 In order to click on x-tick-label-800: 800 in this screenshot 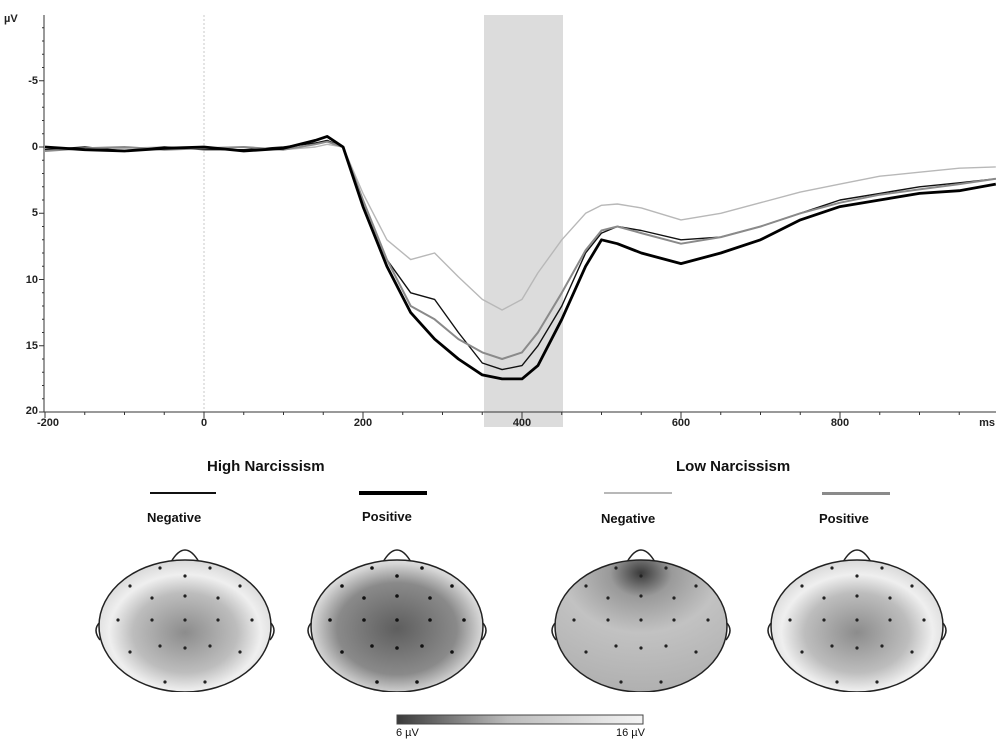, I will do `click(840, 423)`.